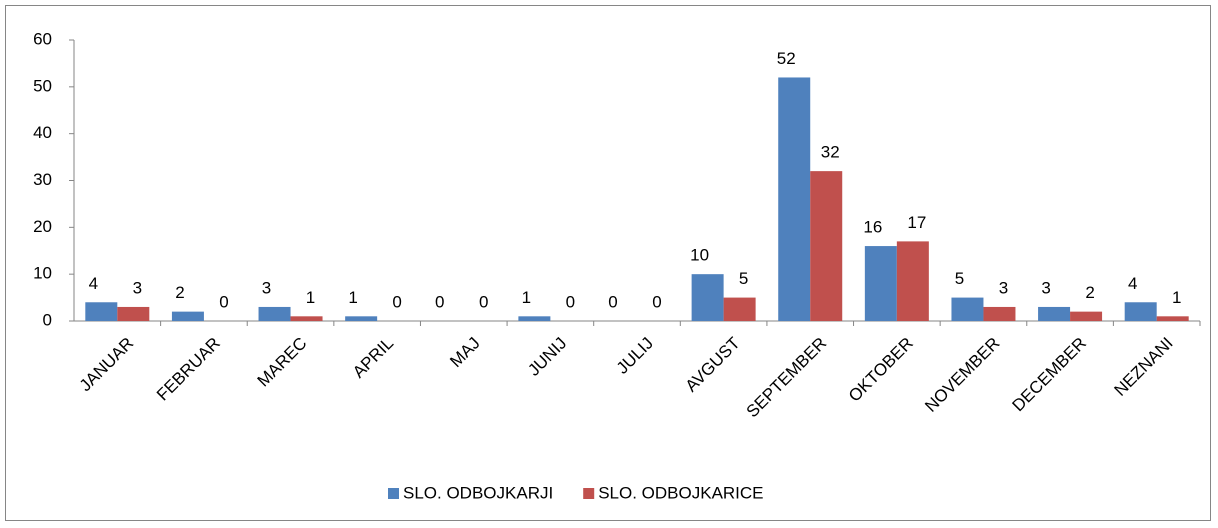  I want to click on y-tick-label: 20, so click(42, 226).